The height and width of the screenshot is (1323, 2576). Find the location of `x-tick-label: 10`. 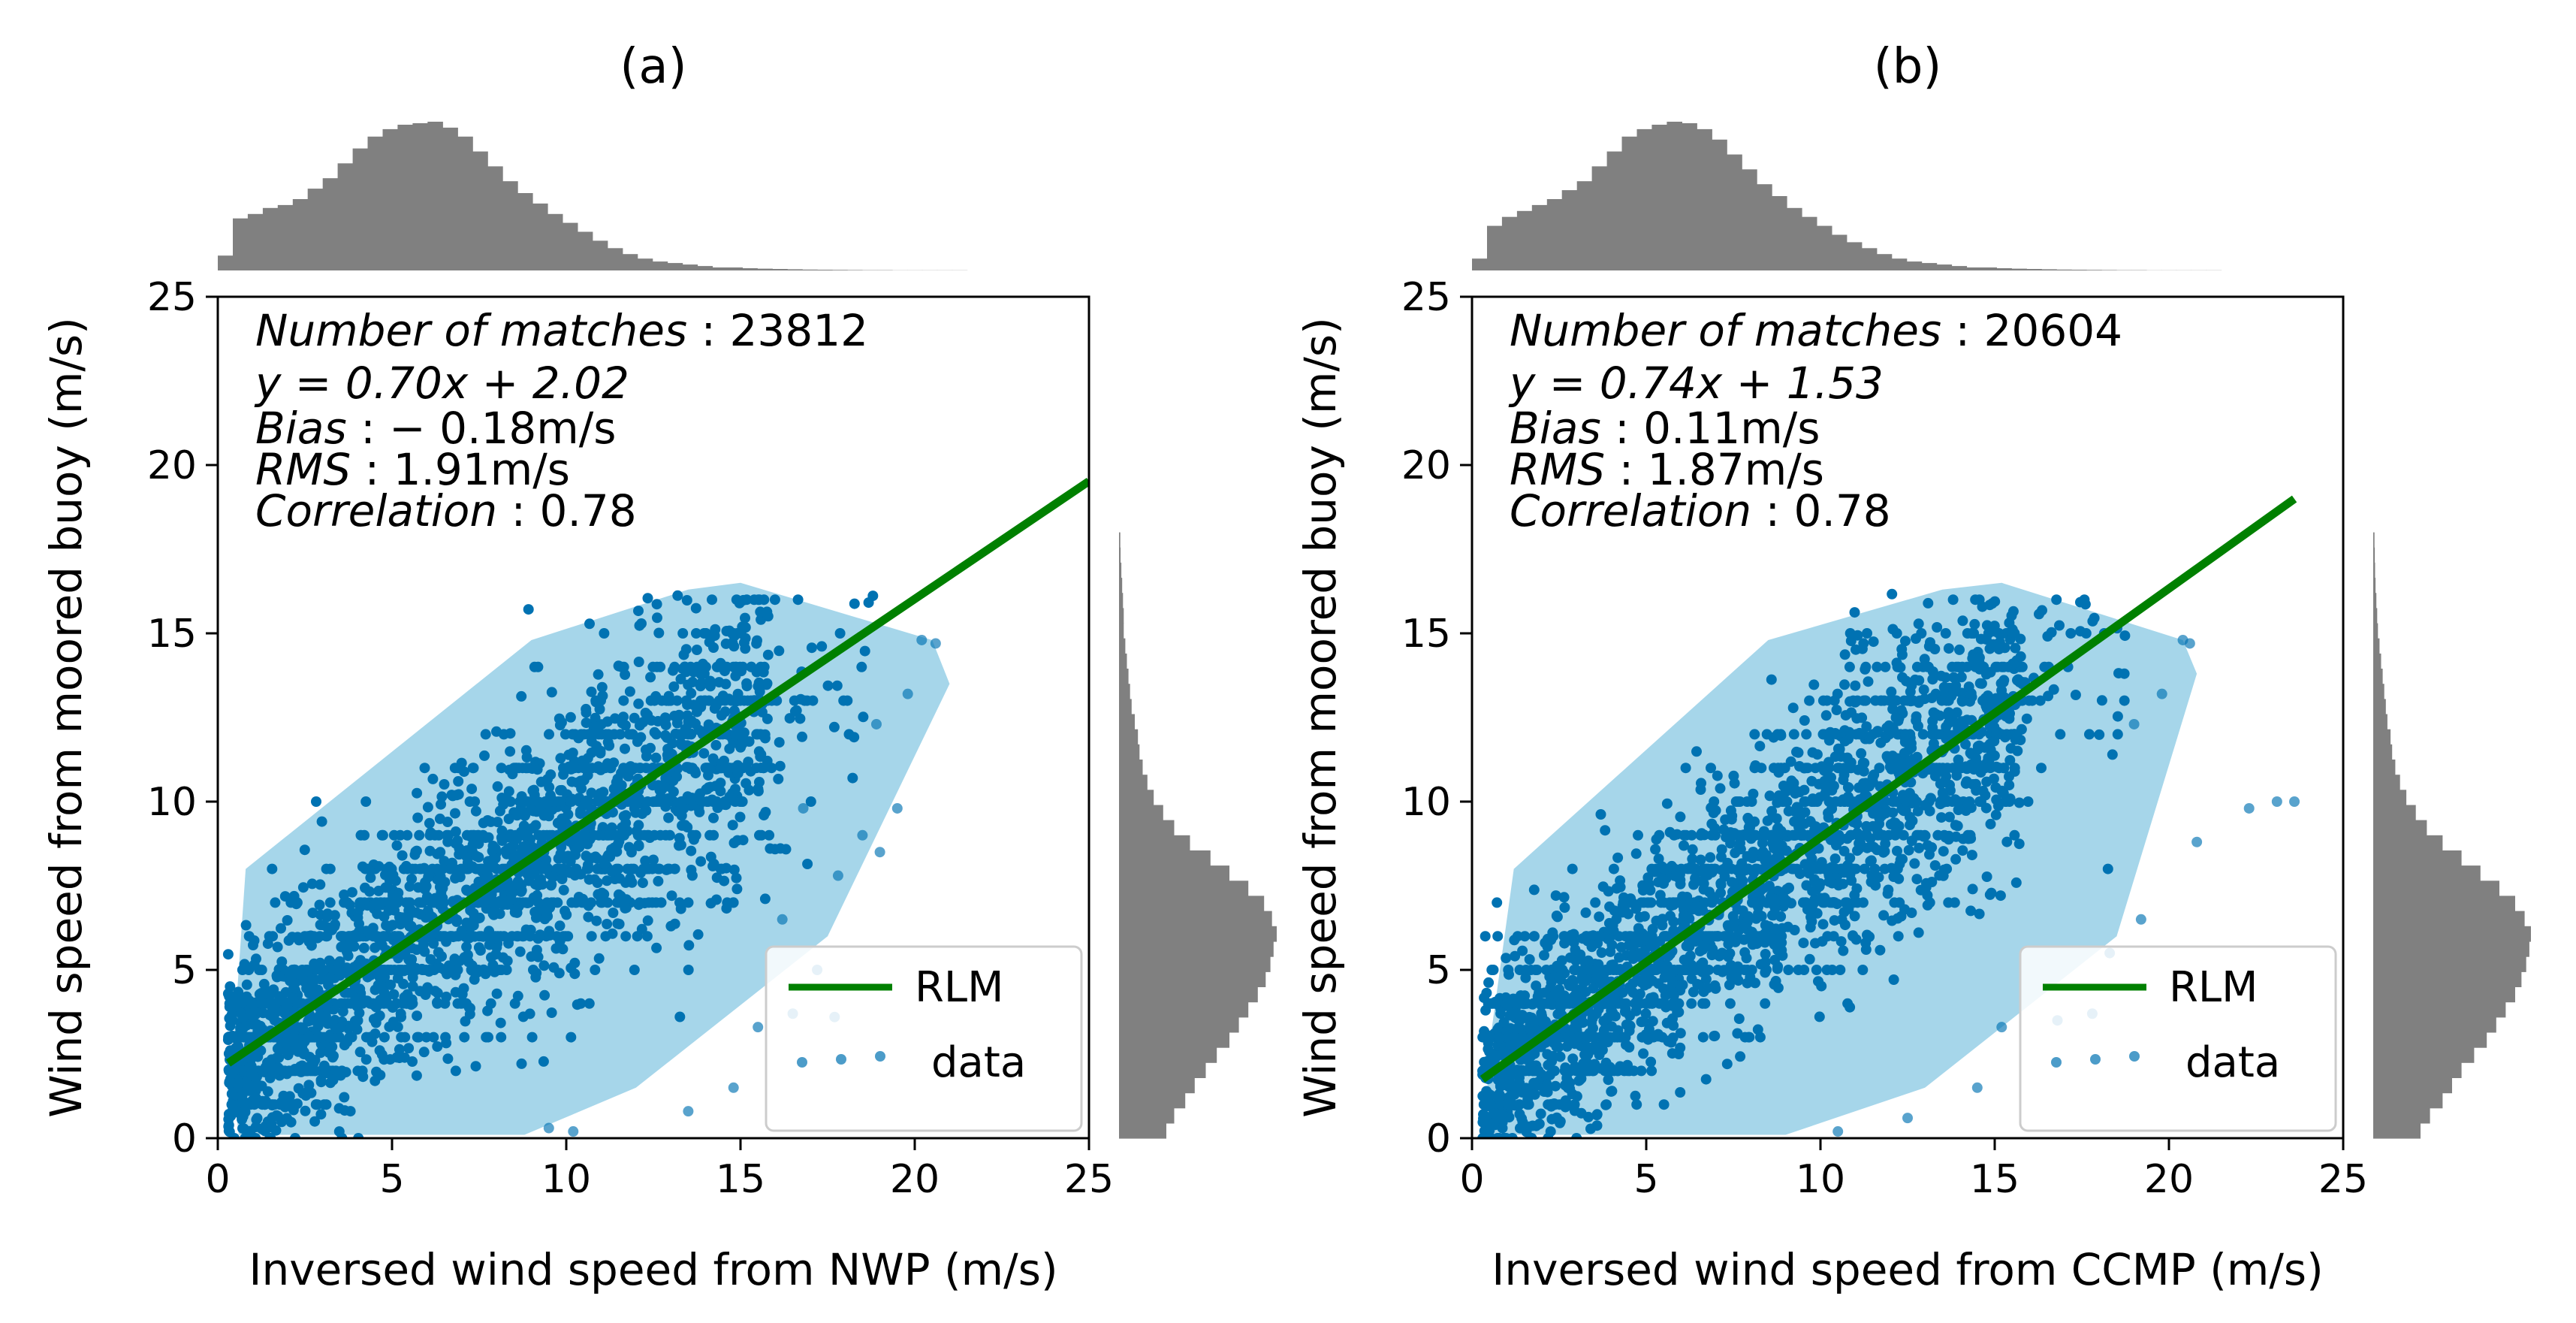

x-tick-label: 10 is located at coordinates (566, 1179).